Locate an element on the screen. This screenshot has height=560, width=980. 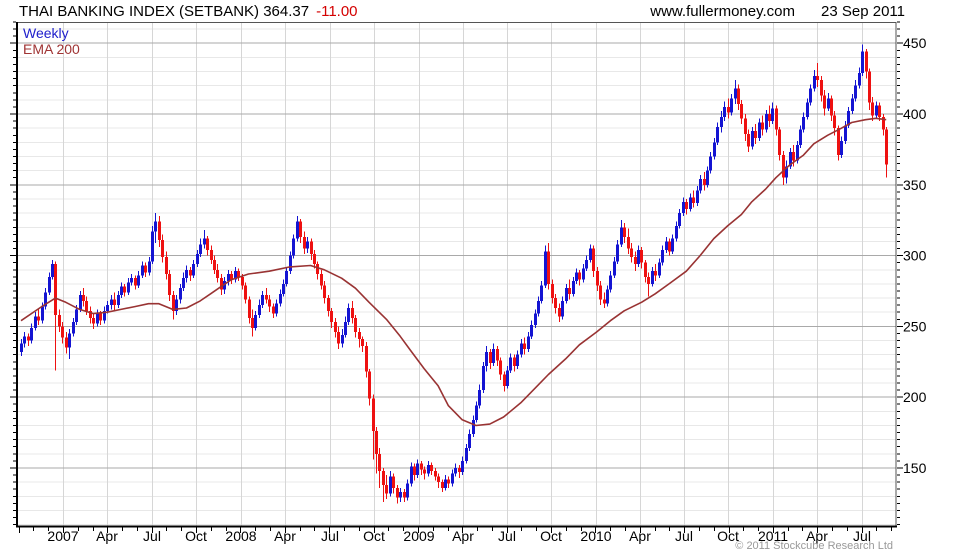
y-tick-label: 300 is located at coordinates (915, 256).